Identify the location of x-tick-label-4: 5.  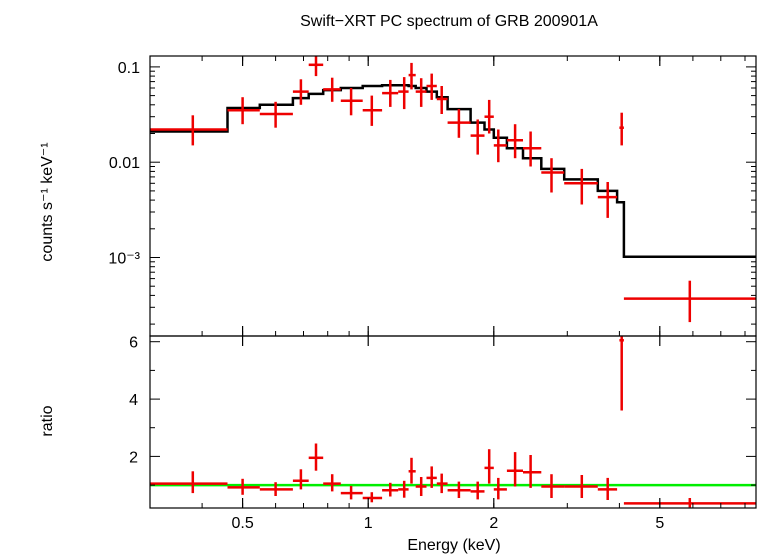
(659, 523).